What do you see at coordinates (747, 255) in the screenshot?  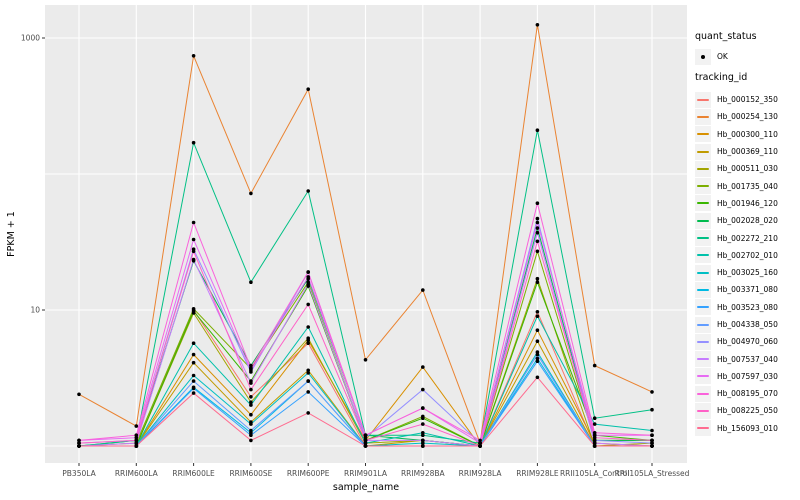 I see `legend-entry-label: Hb_002702_010` at bounding box center [747, 255].